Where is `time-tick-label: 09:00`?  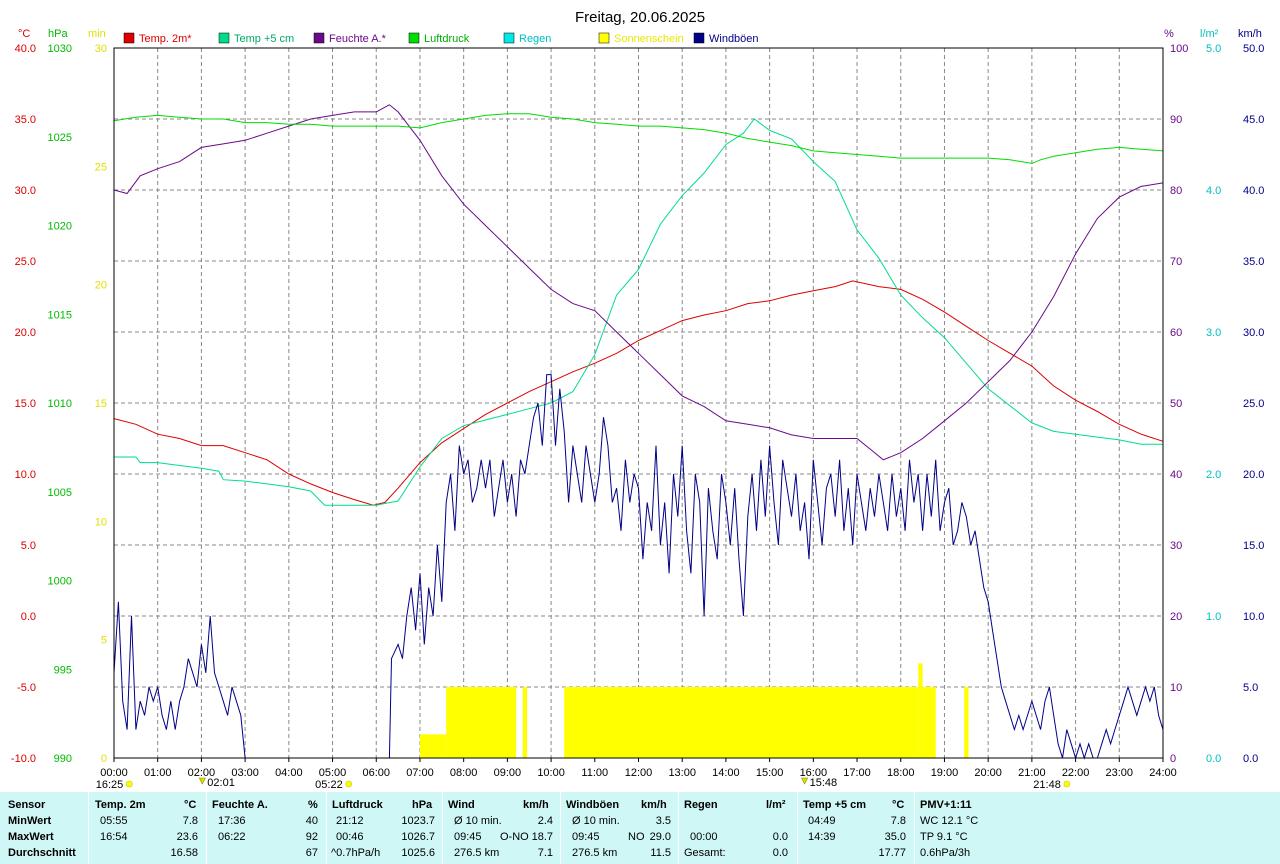 time-tick-label: 09:00 is located at coordinates (508, 773).